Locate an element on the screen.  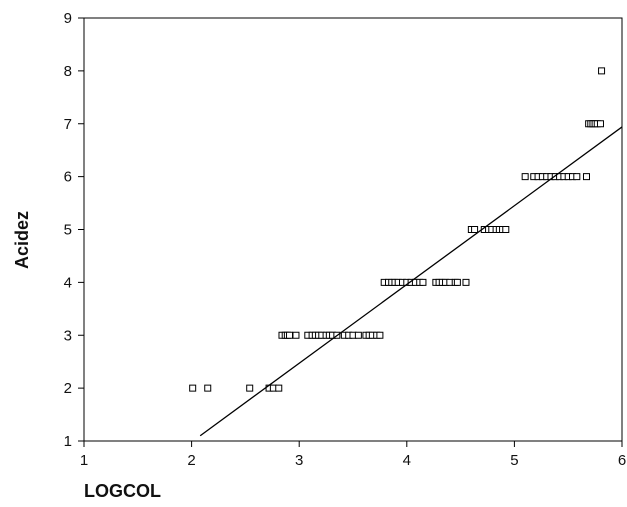
y-tick-label: 1 is located at coordinates (68, 441).